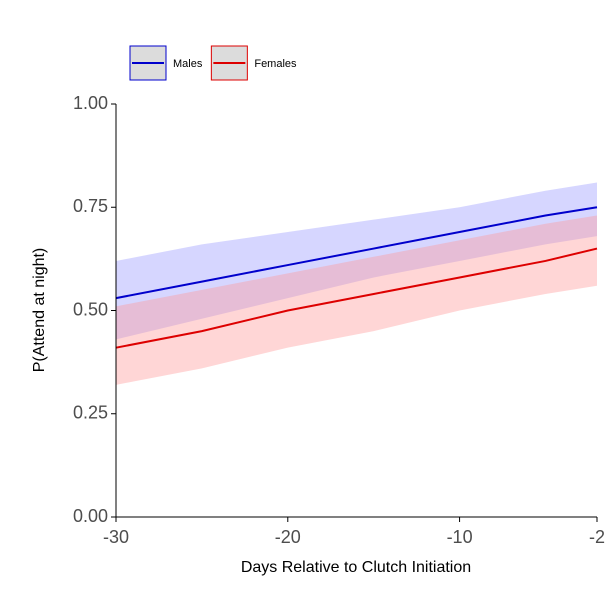 Image resolution: width=616 pixels, height=609 pixels. Describe the element at coordinates (39, 310) in the screenshot. I see `y-axis-title: P(Attend at night)` at that location.